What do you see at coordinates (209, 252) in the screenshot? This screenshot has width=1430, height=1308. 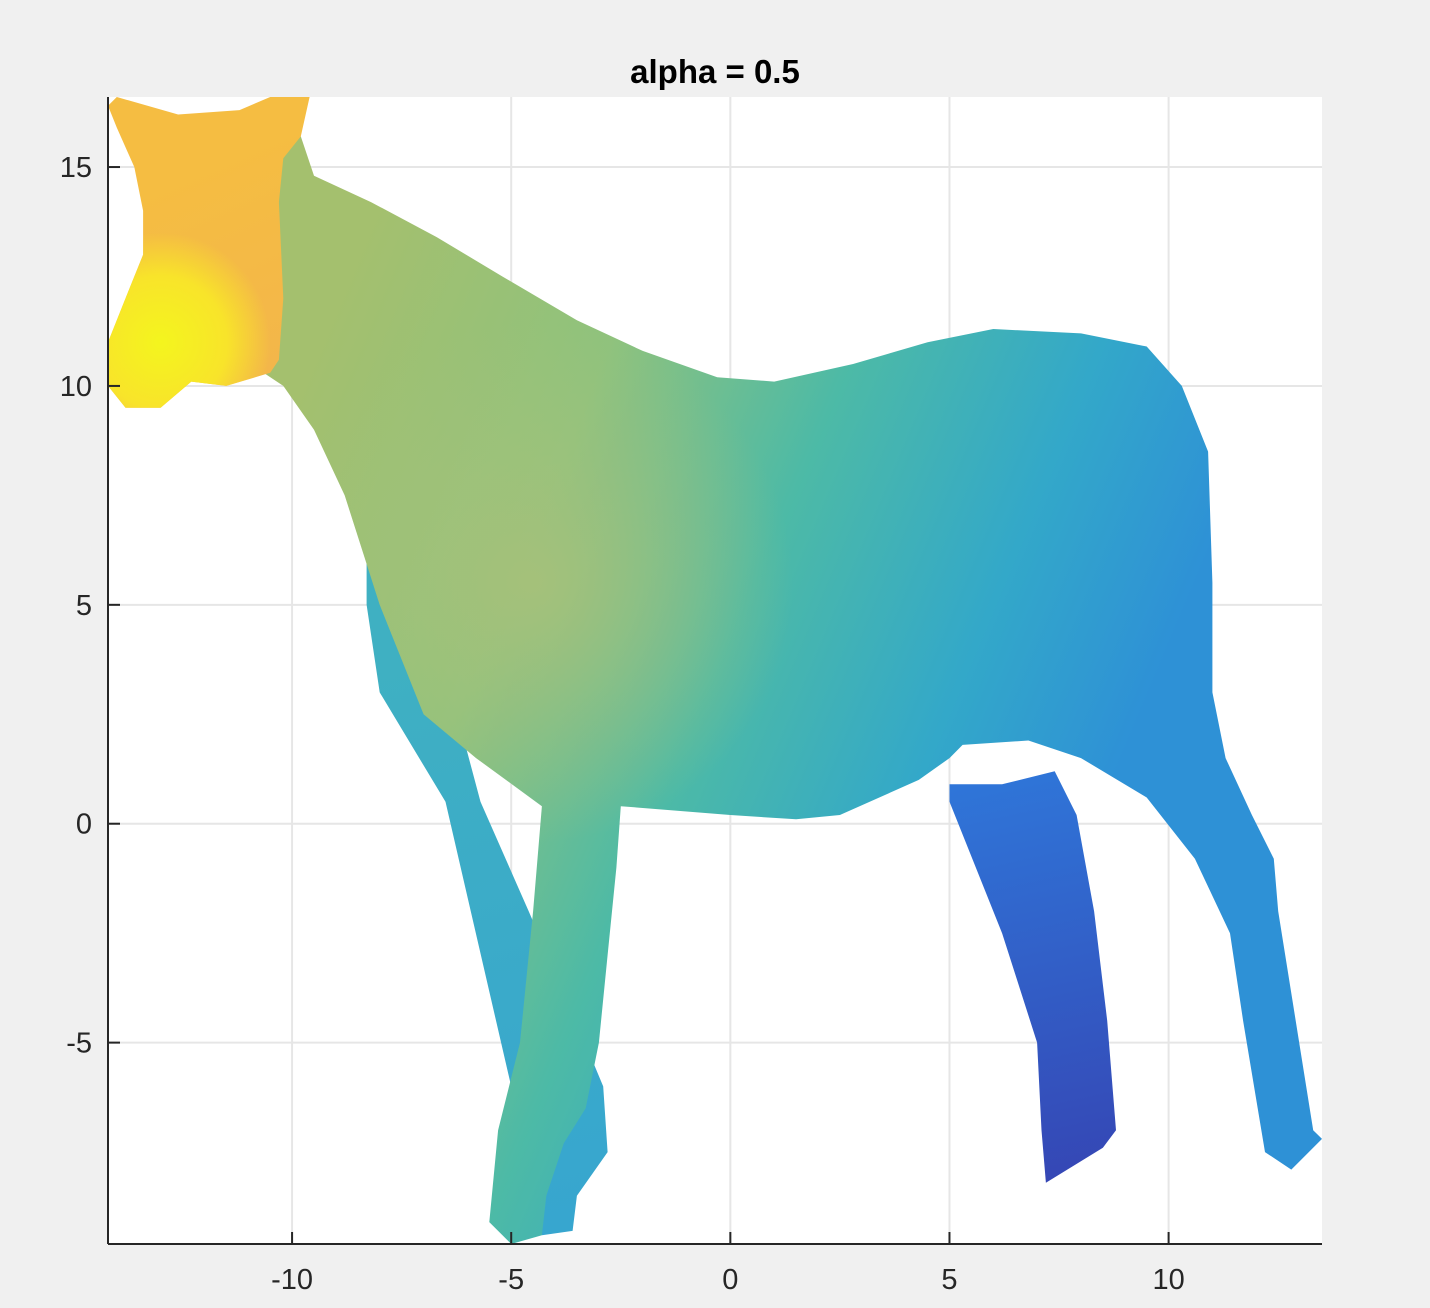 I see `muzzle-patch` at bounding box center [209, 252].